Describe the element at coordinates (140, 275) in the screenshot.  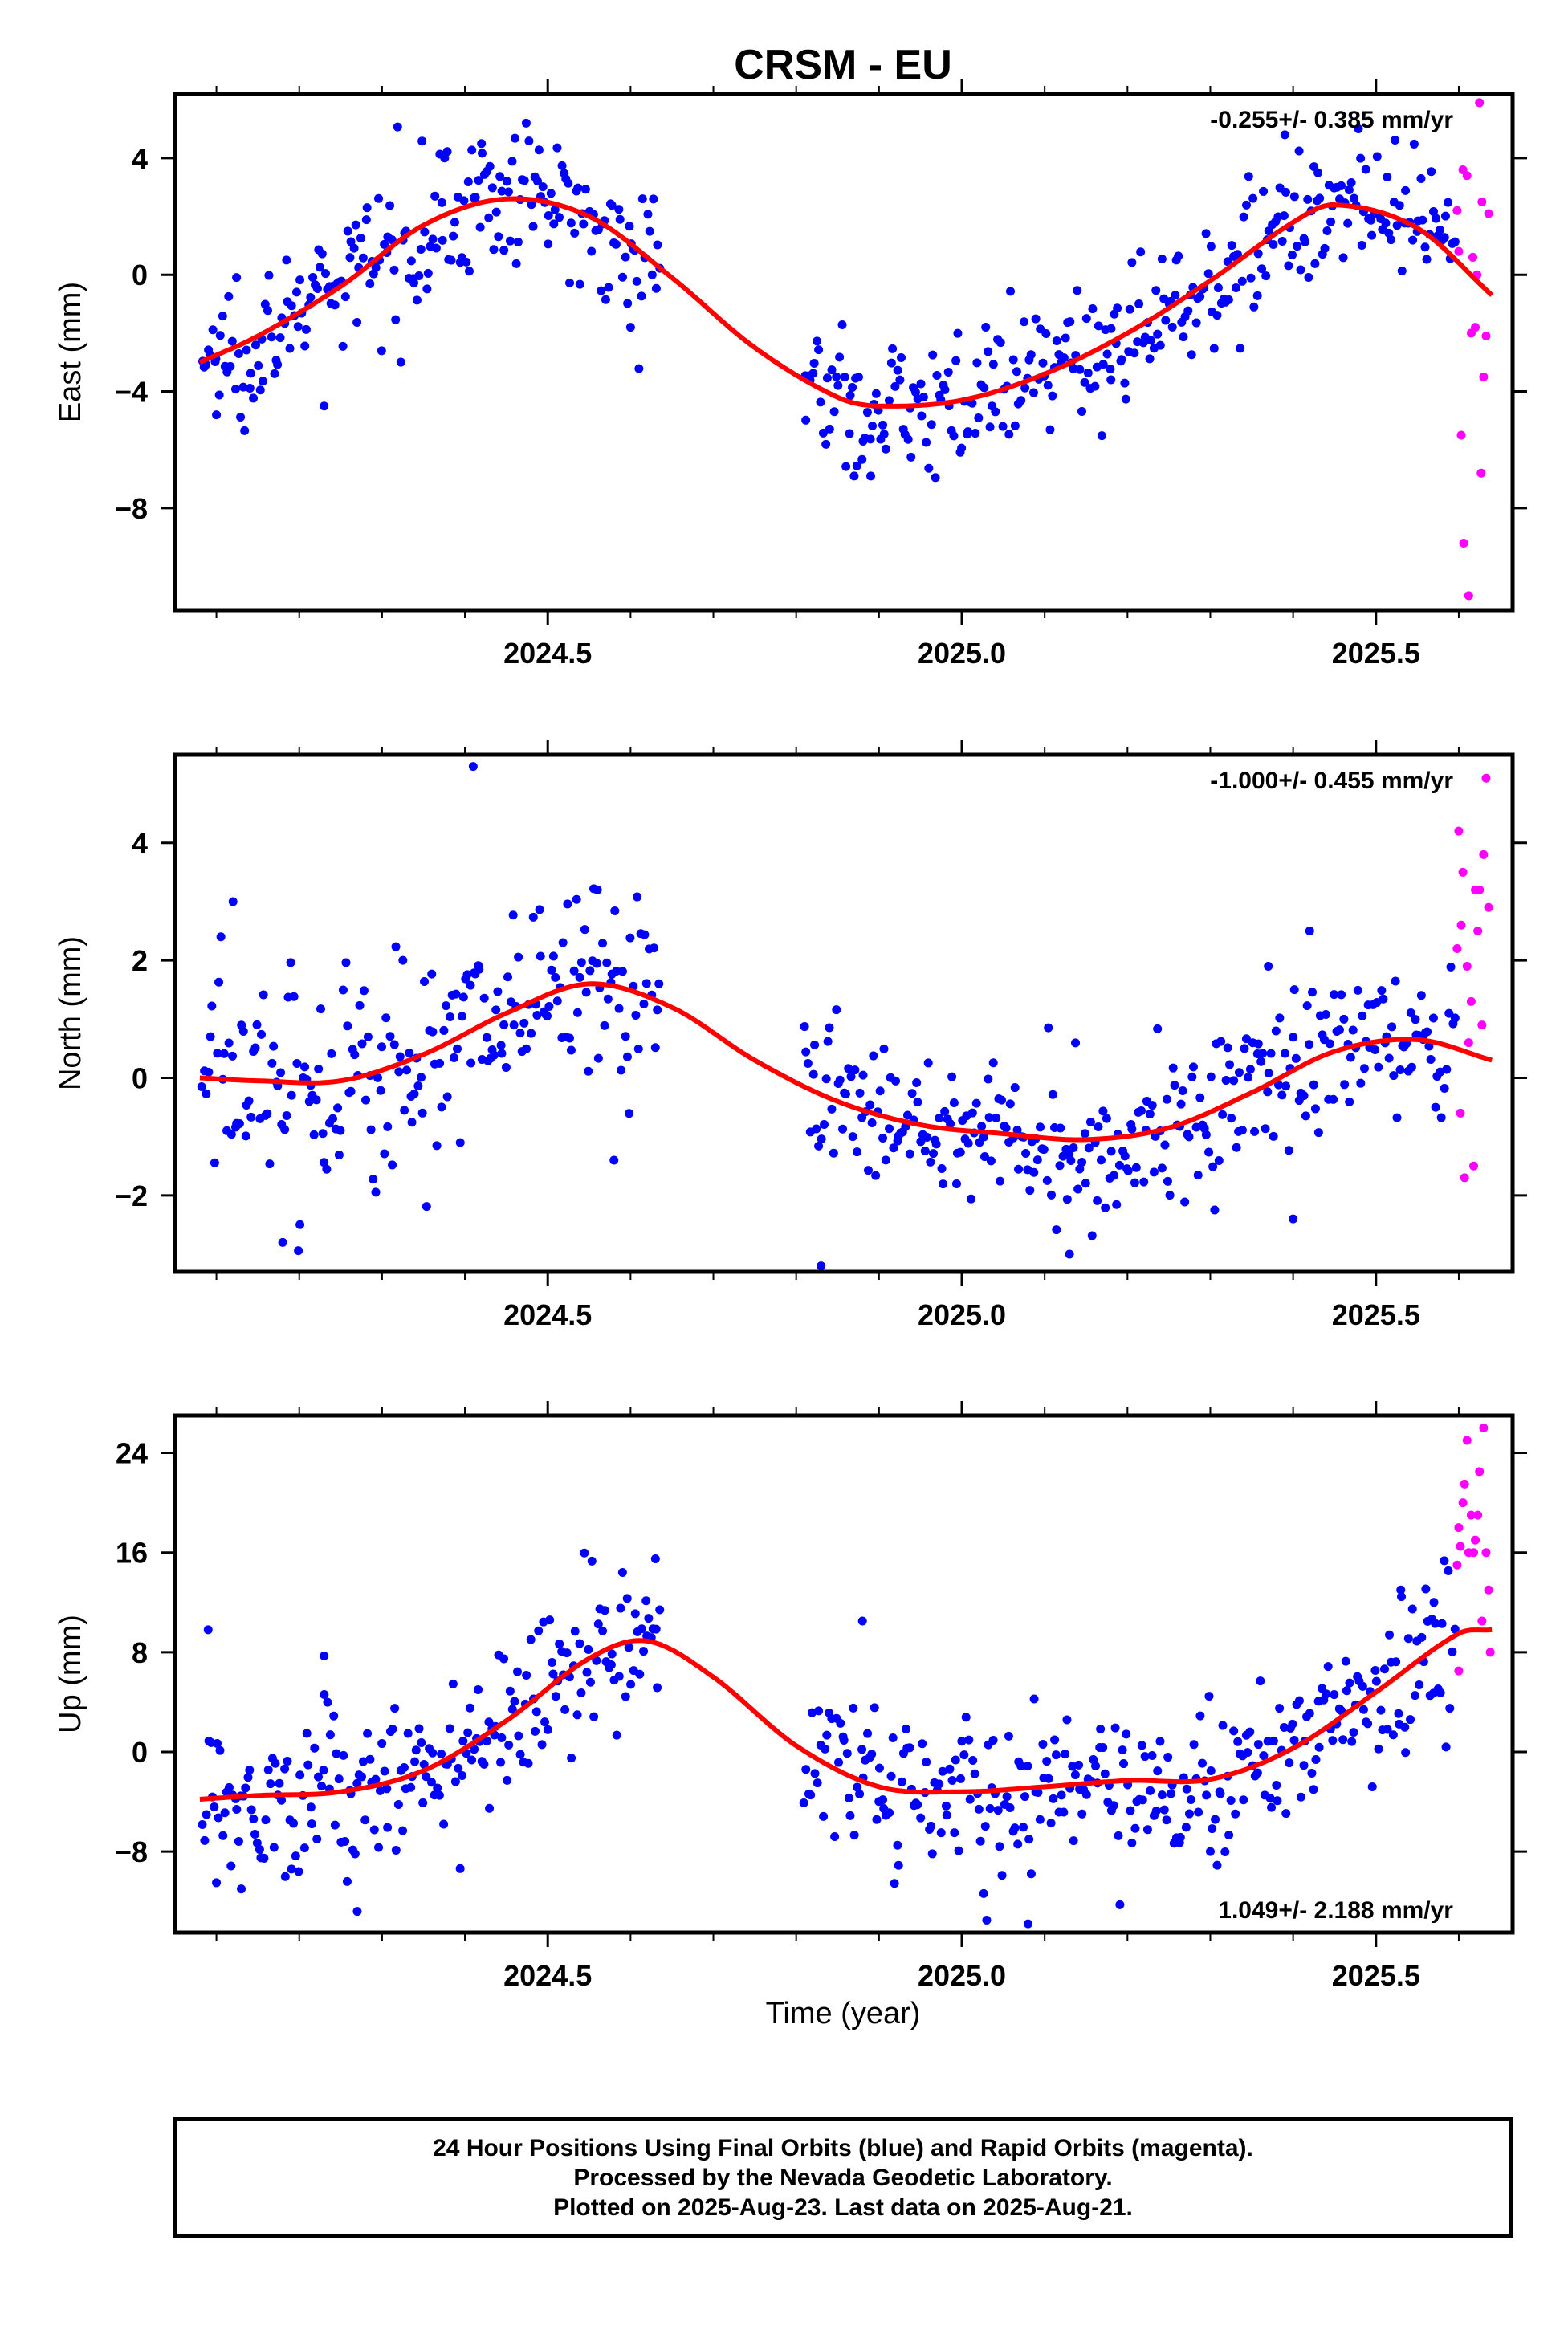
I see `y-tick-label: 0` at that location.